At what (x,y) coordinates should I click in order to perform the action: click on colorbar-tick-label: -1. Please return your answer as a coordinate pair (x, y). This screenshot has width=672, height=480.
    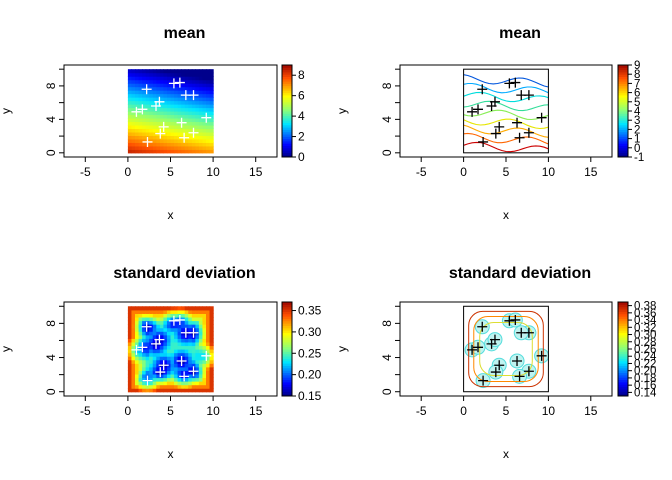
    Looking at the image, I should click on (639, 158).